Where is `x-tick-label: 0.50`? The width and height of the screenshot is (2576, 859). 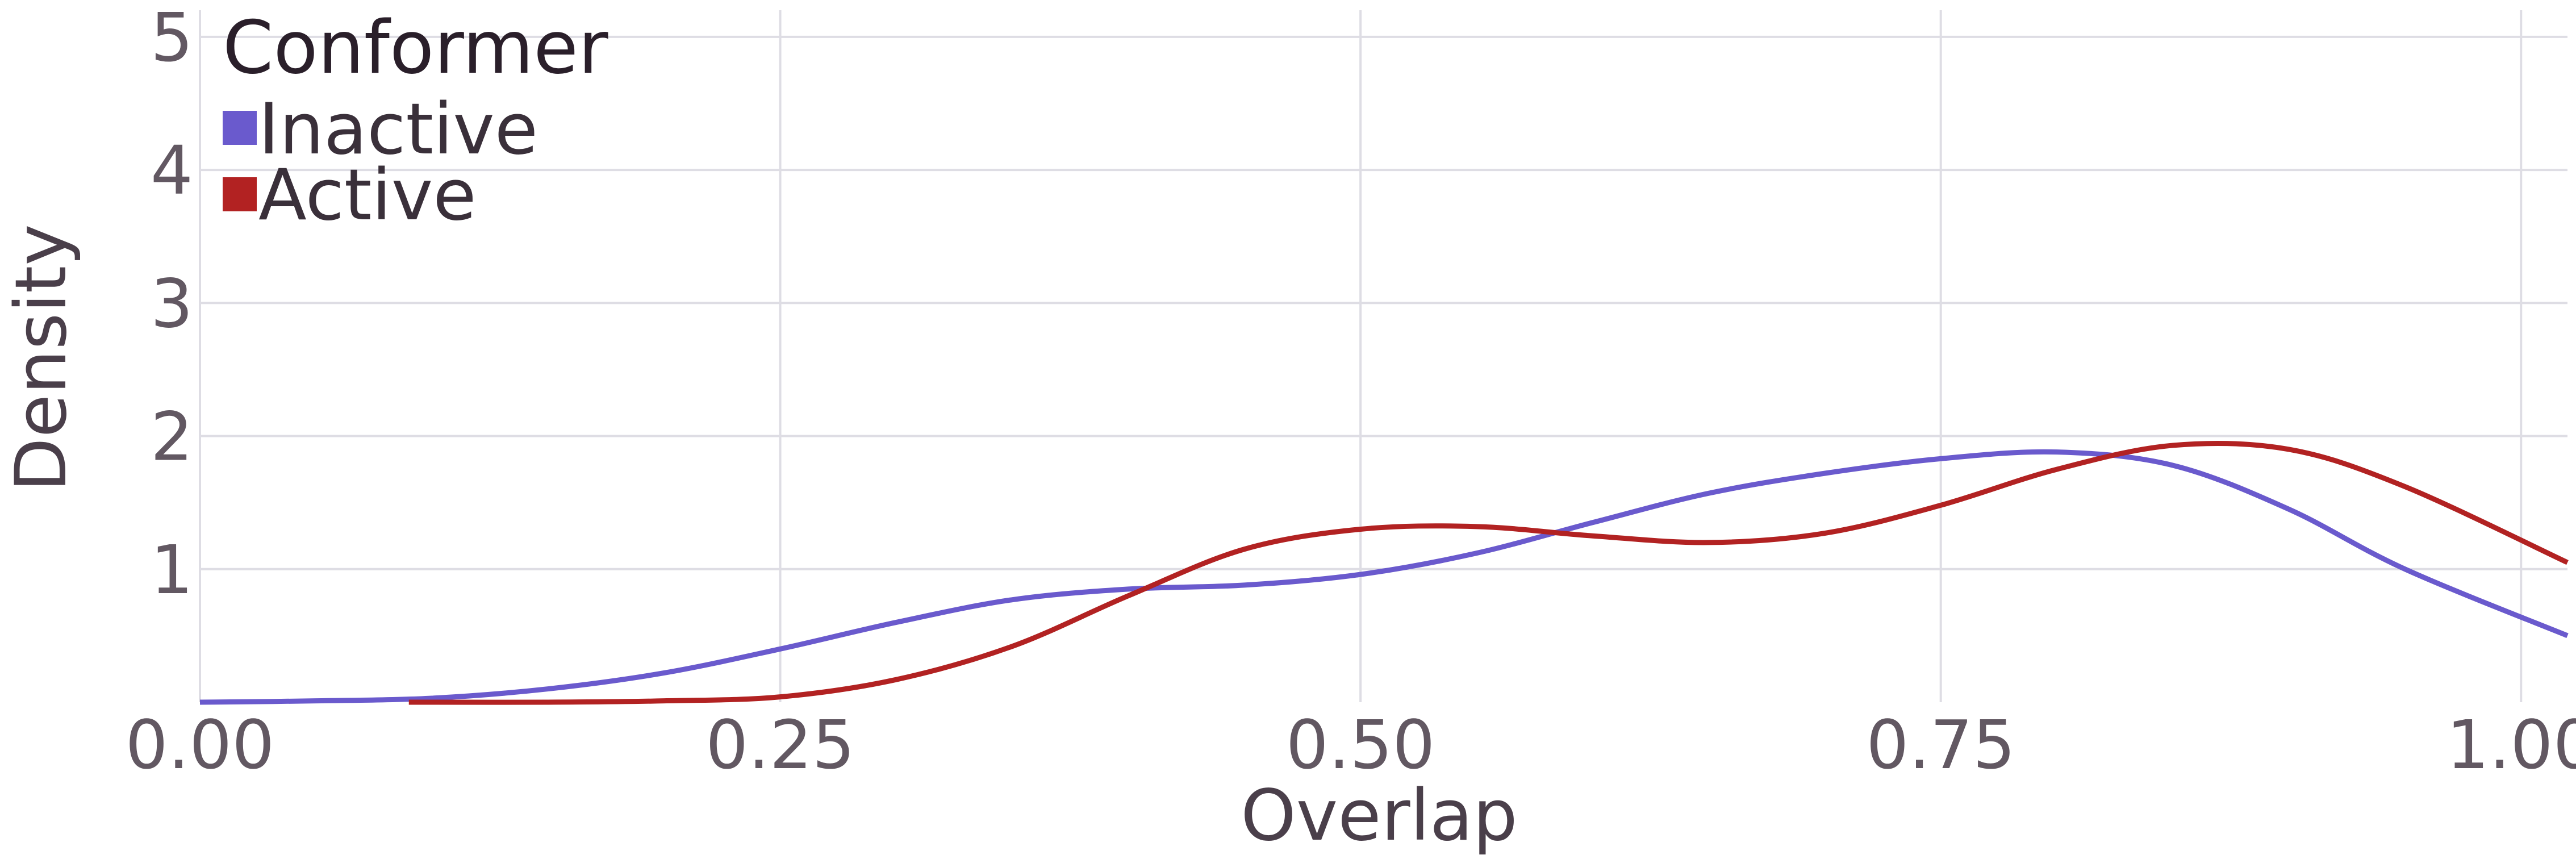 x-tick-label: 0.50 is located at coordinates (1360, 745).